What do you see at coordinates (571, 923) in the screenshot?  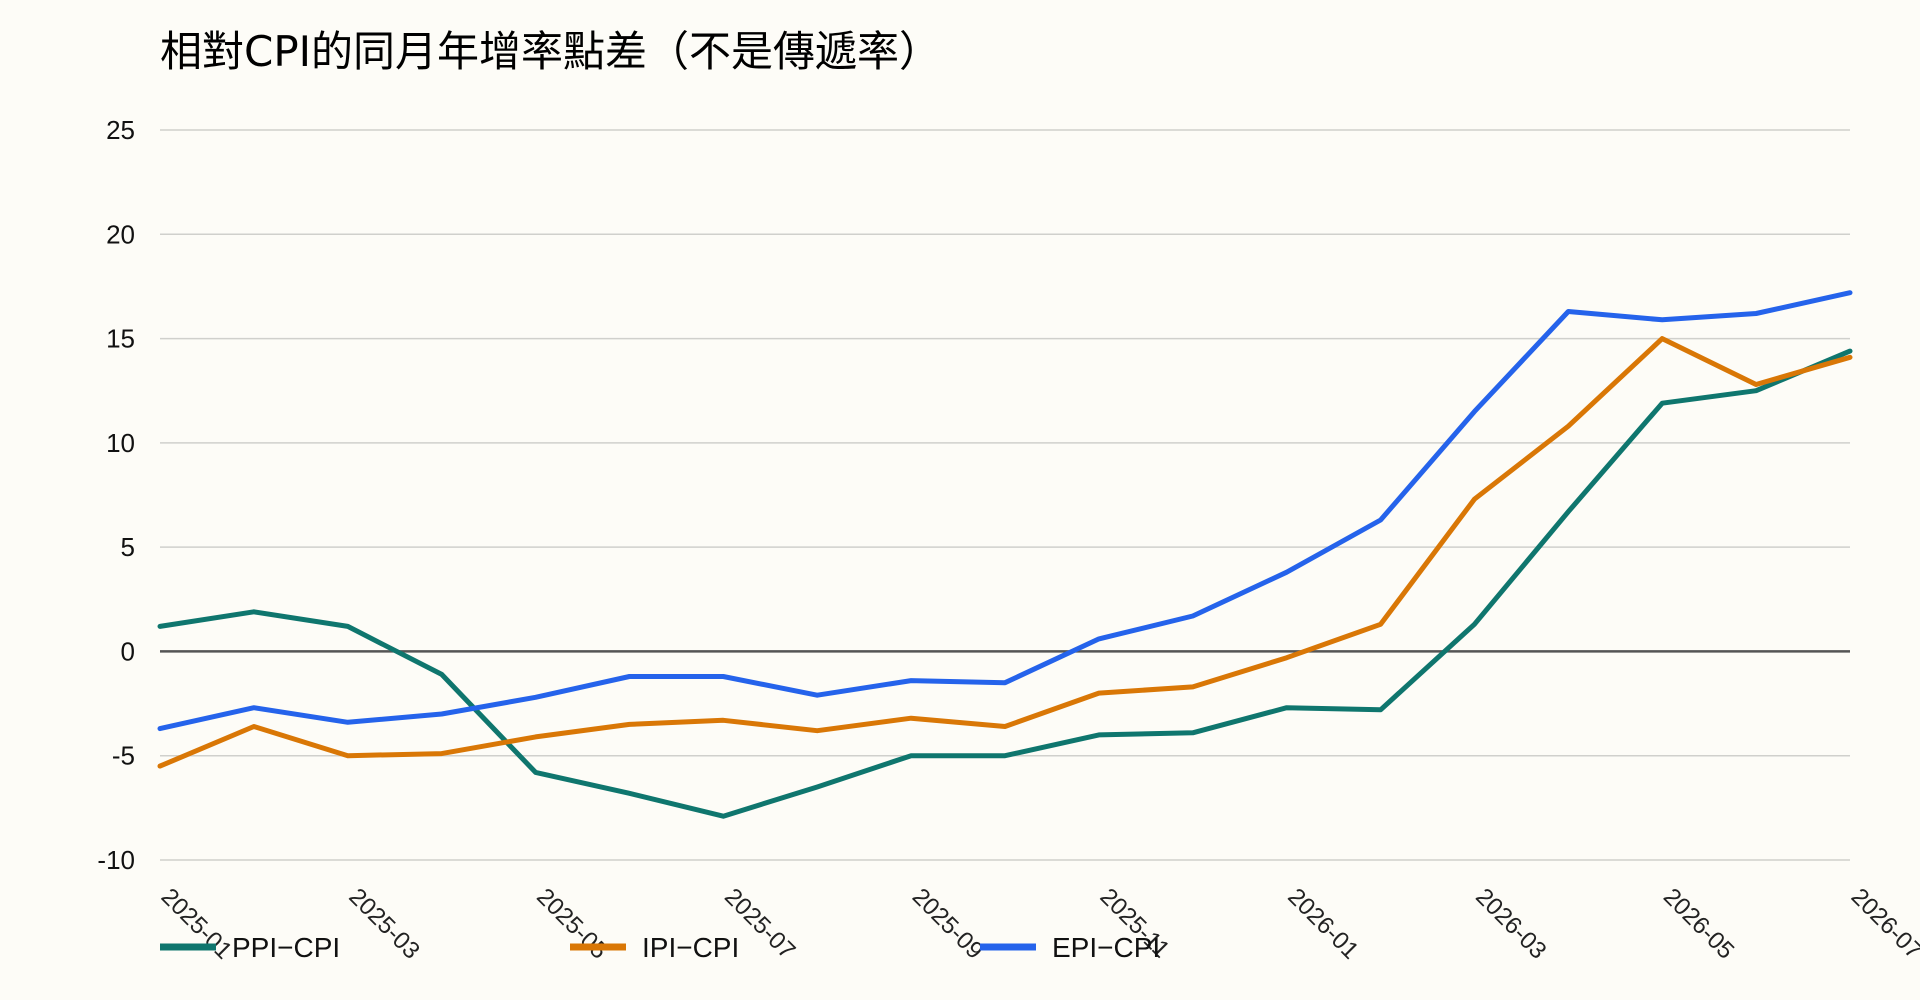 I see `x-tick-label: 2025-05` at bounding box center [571, 923].